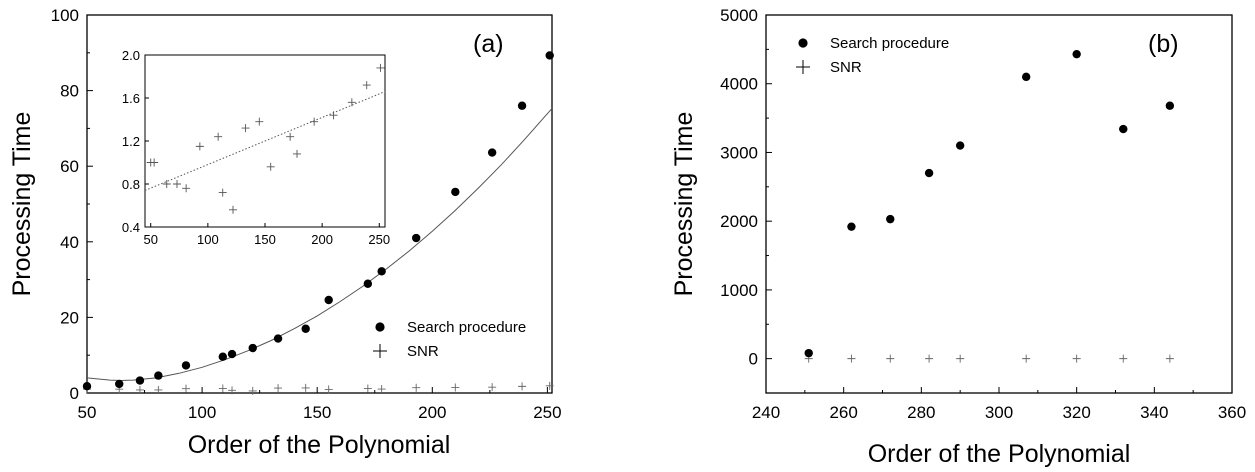  What do you see at coordinates (843, 412) in the screenshot?
I see `panel-b-x-tick-label: 260` at bounding box center [843, 412].